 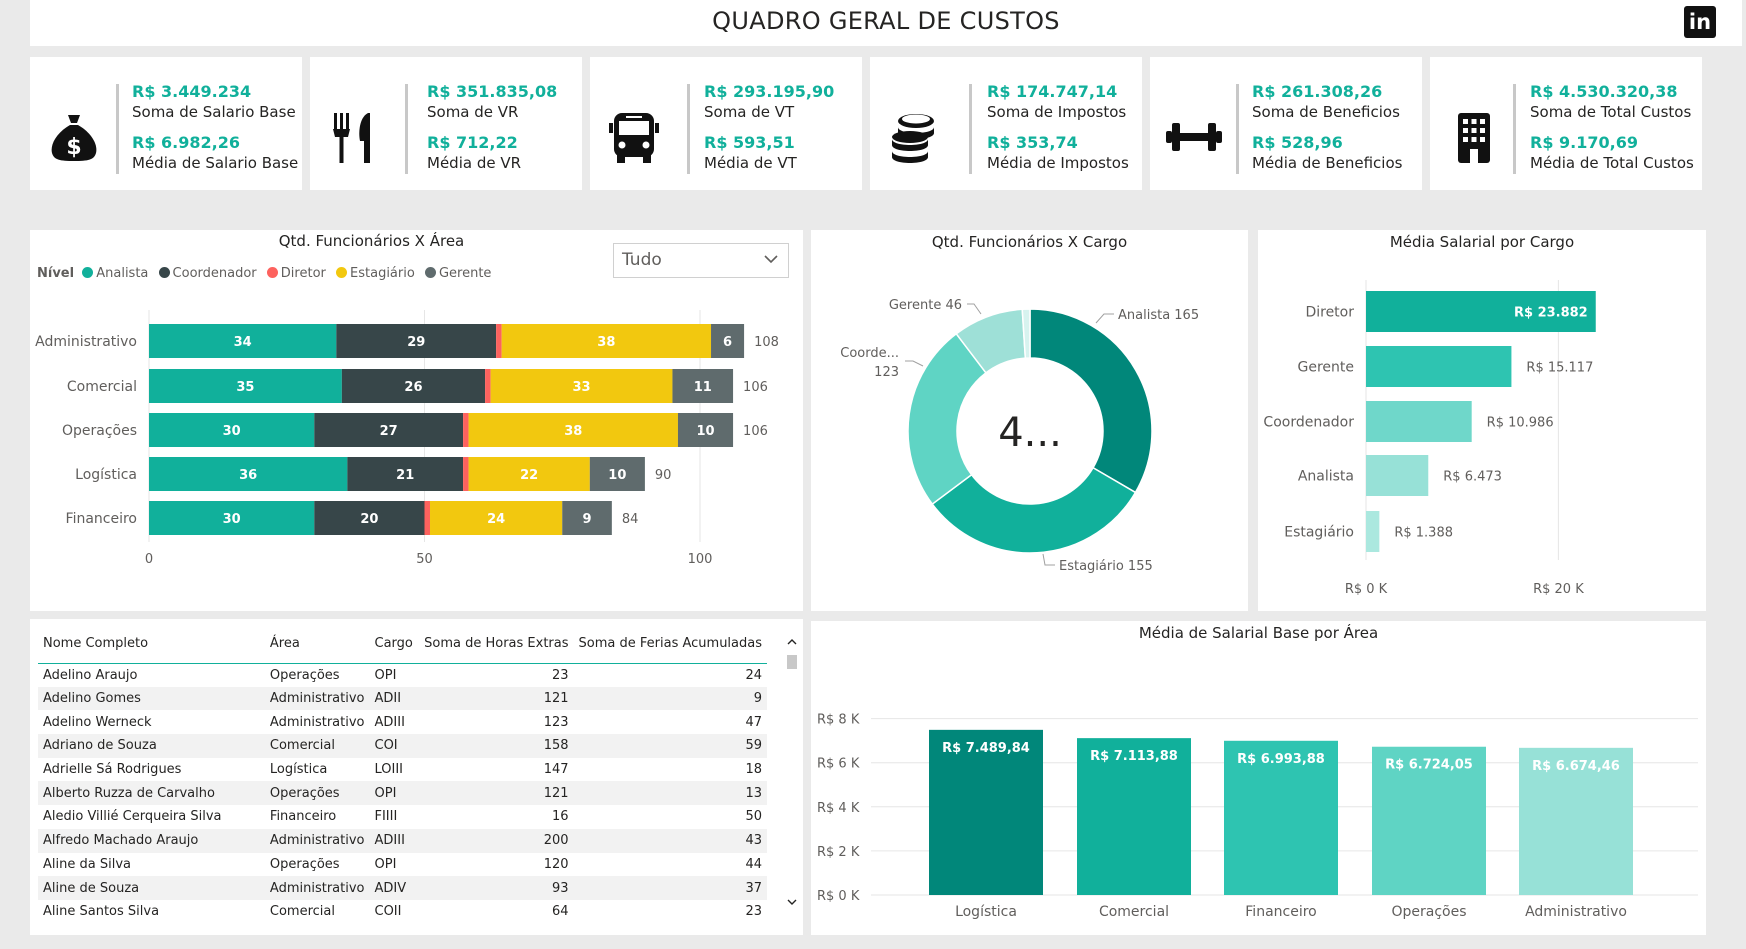 I want to click on column-header-horas-extras: Soma de Horas Extras, so click(x=496, y=644).